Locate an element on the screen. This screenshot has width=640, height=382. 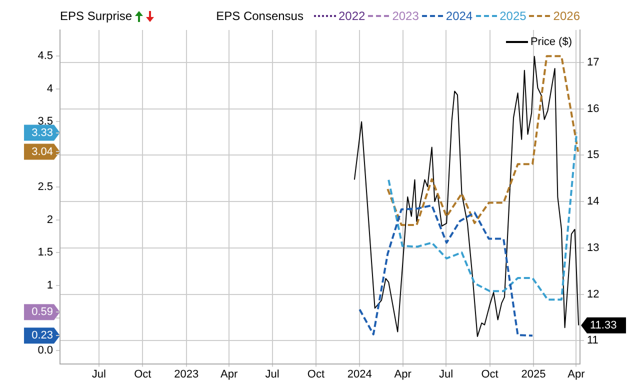
data-label: 11.33 is located at coordinates (603, 325).